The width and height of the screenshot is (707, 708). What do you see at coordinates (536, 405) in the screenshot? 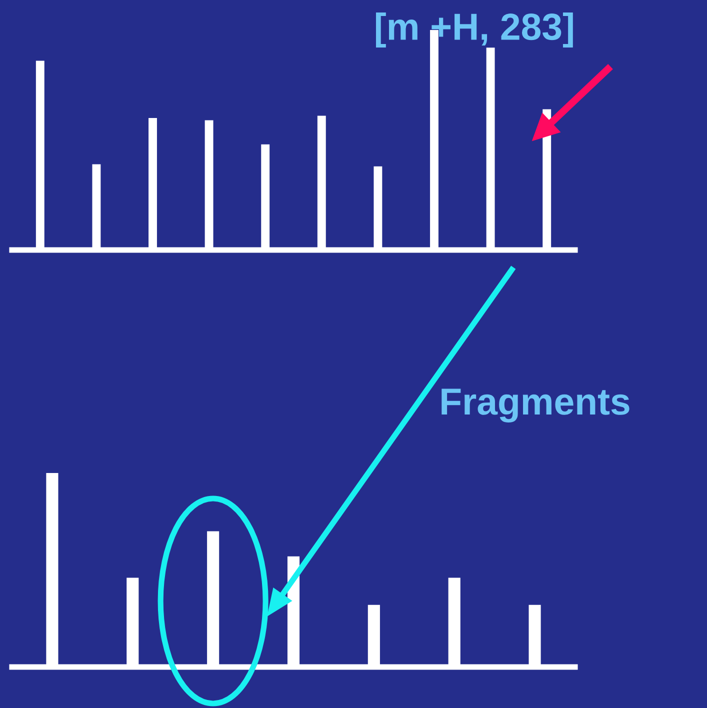
I see `text: Fragments` at bounding box center [536, 405].